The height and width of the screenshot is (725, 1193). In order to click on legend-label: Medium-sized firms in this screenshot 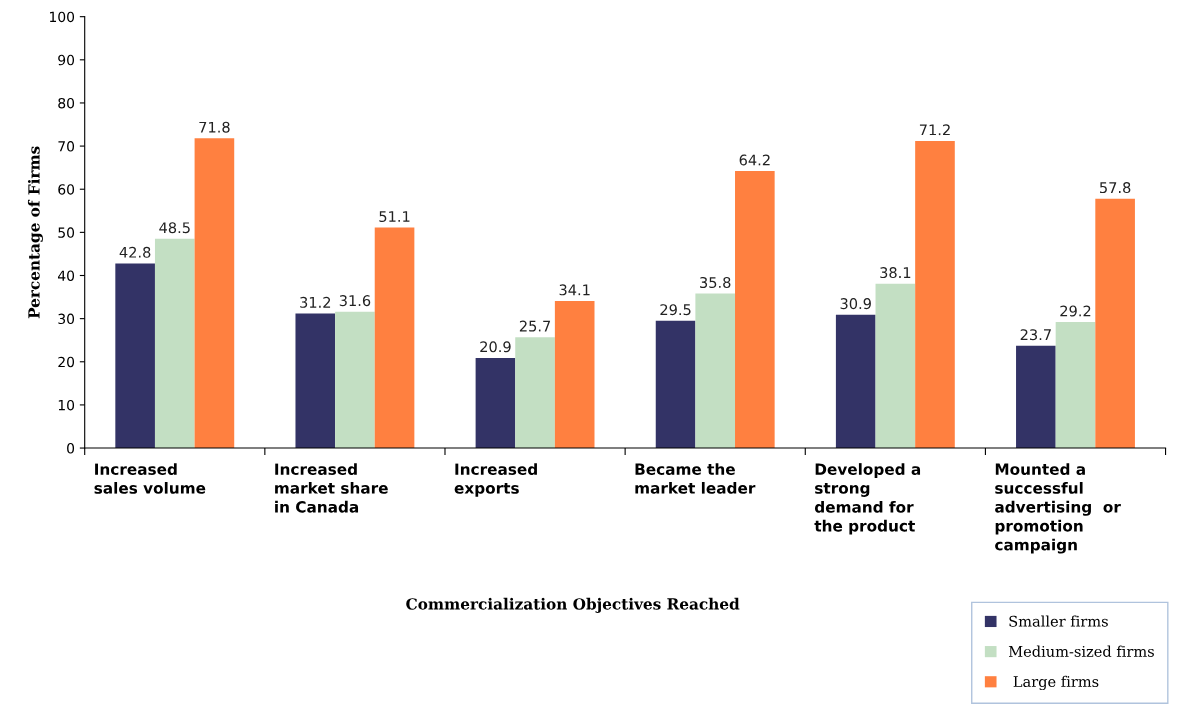, I will do `click(1081, 651)`.